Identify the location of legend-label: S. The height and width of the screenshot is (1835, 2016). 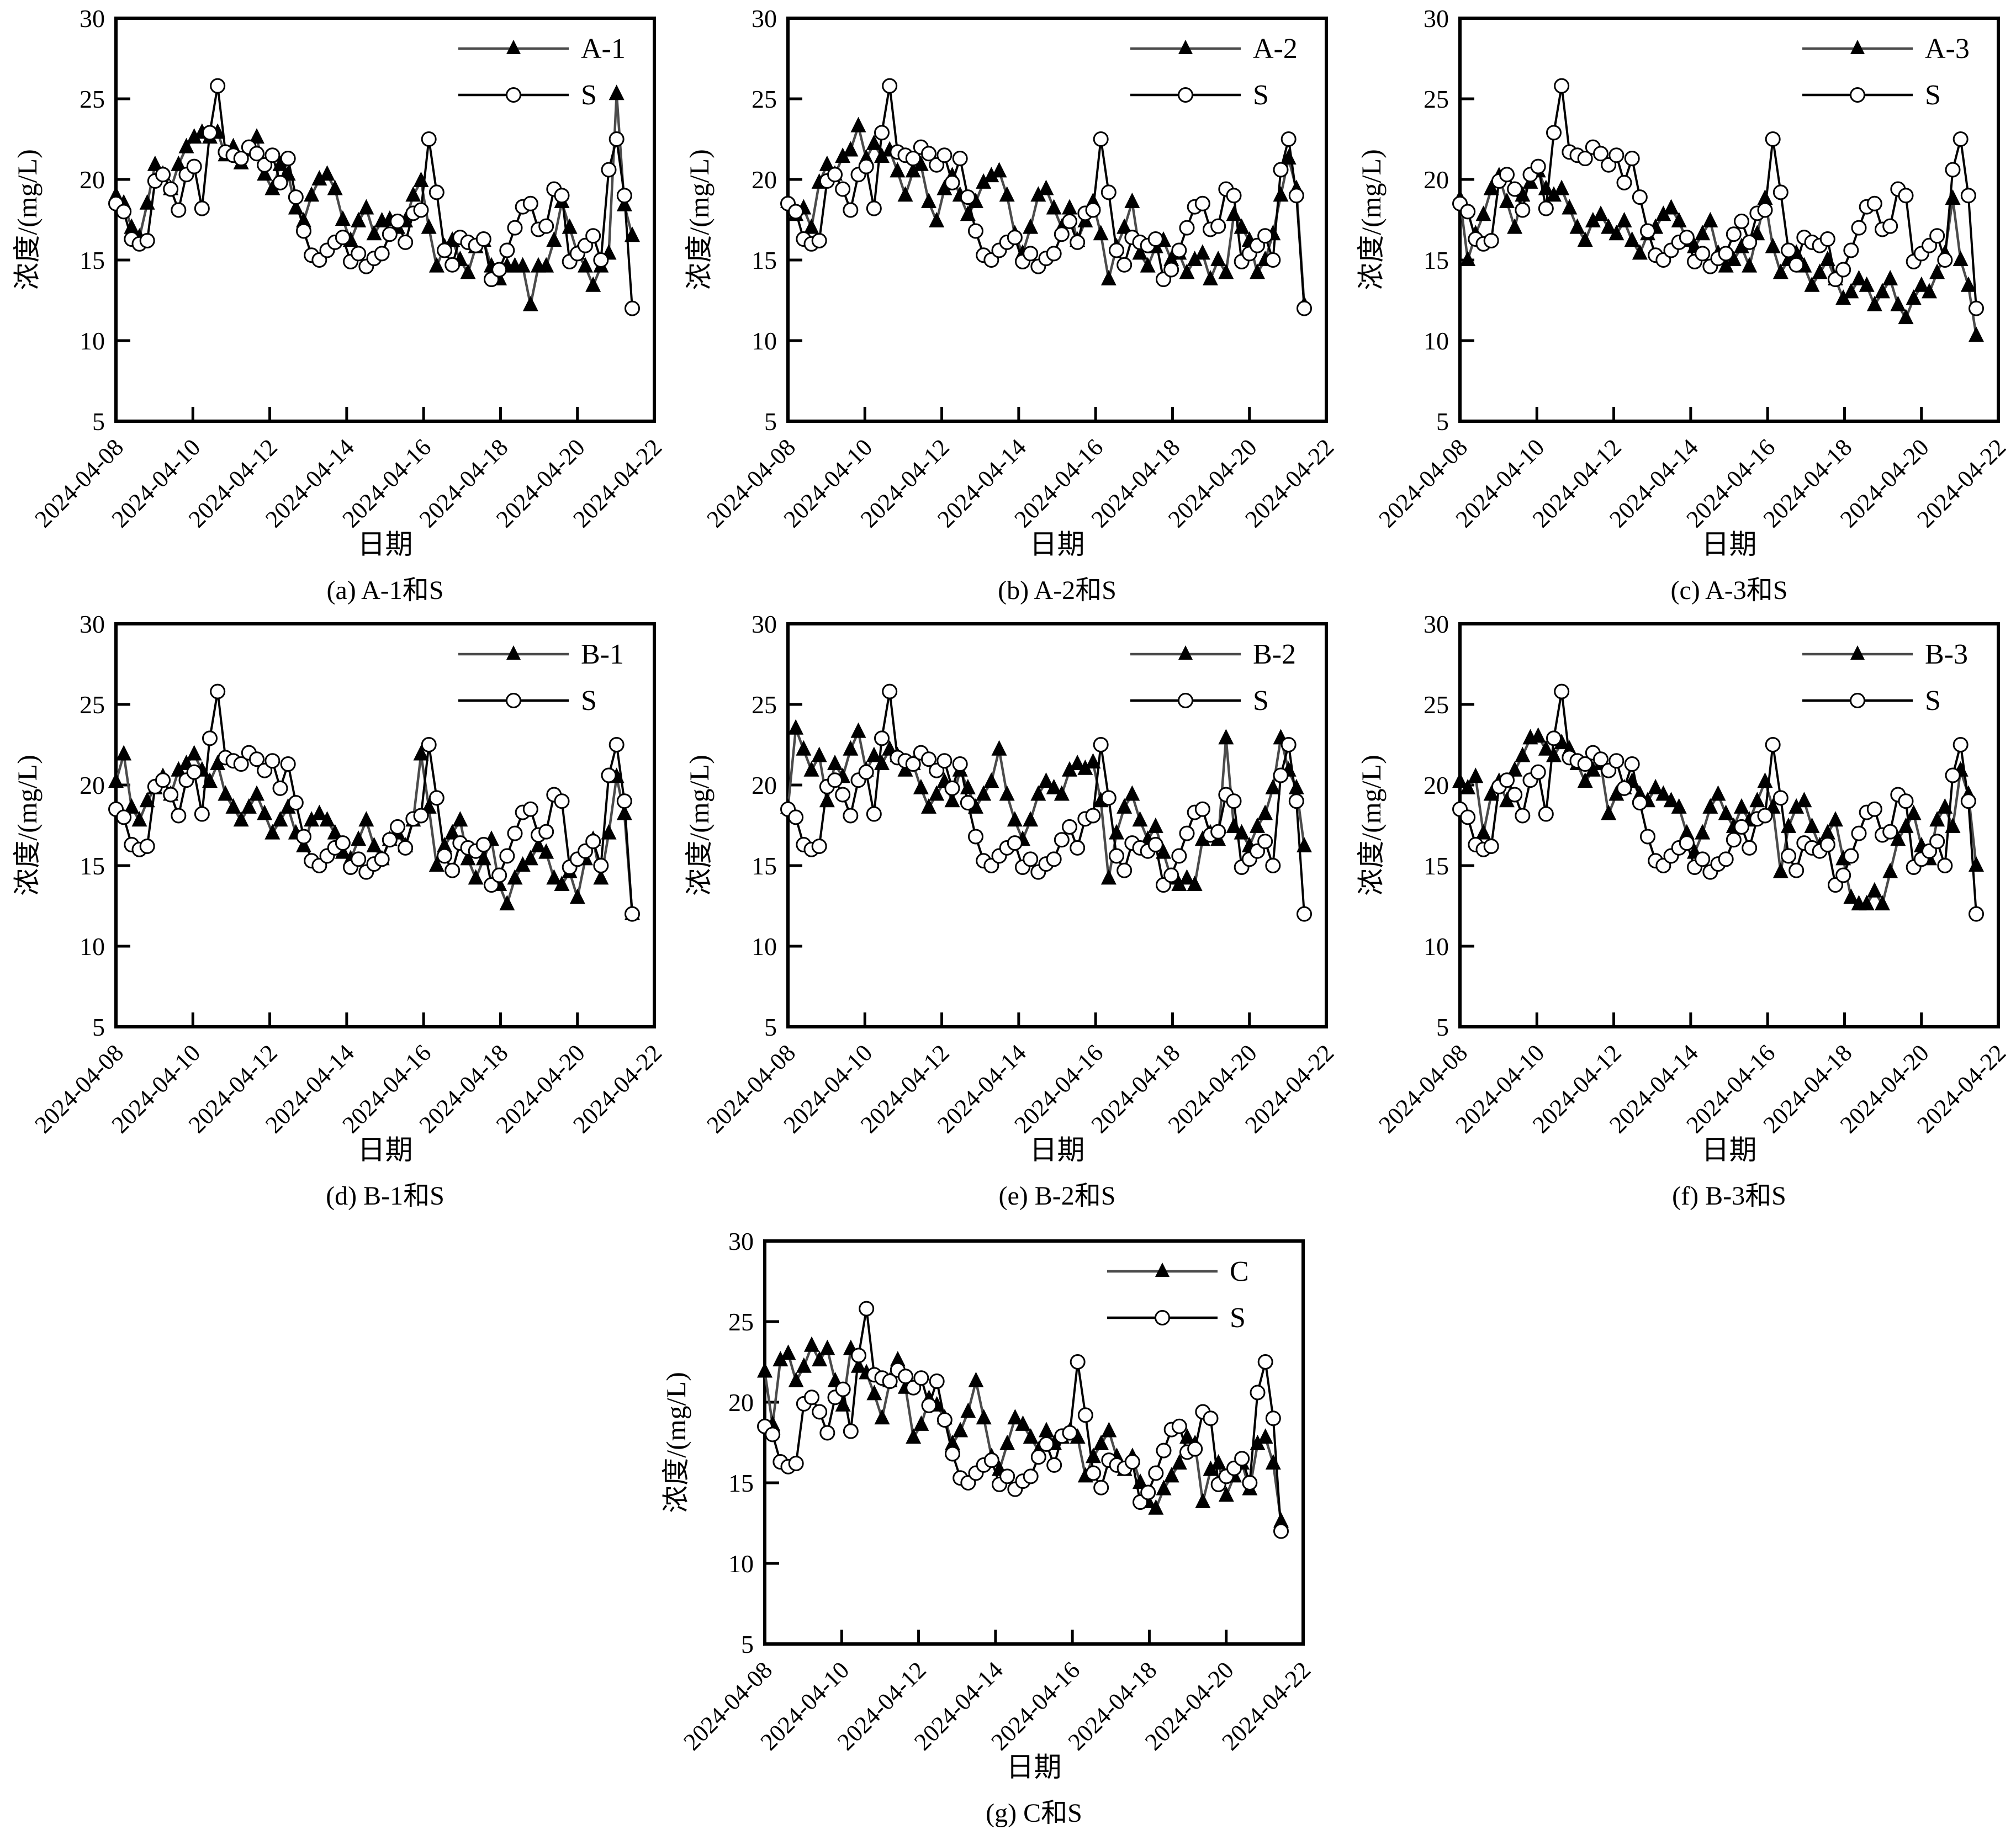
(1261, 95).